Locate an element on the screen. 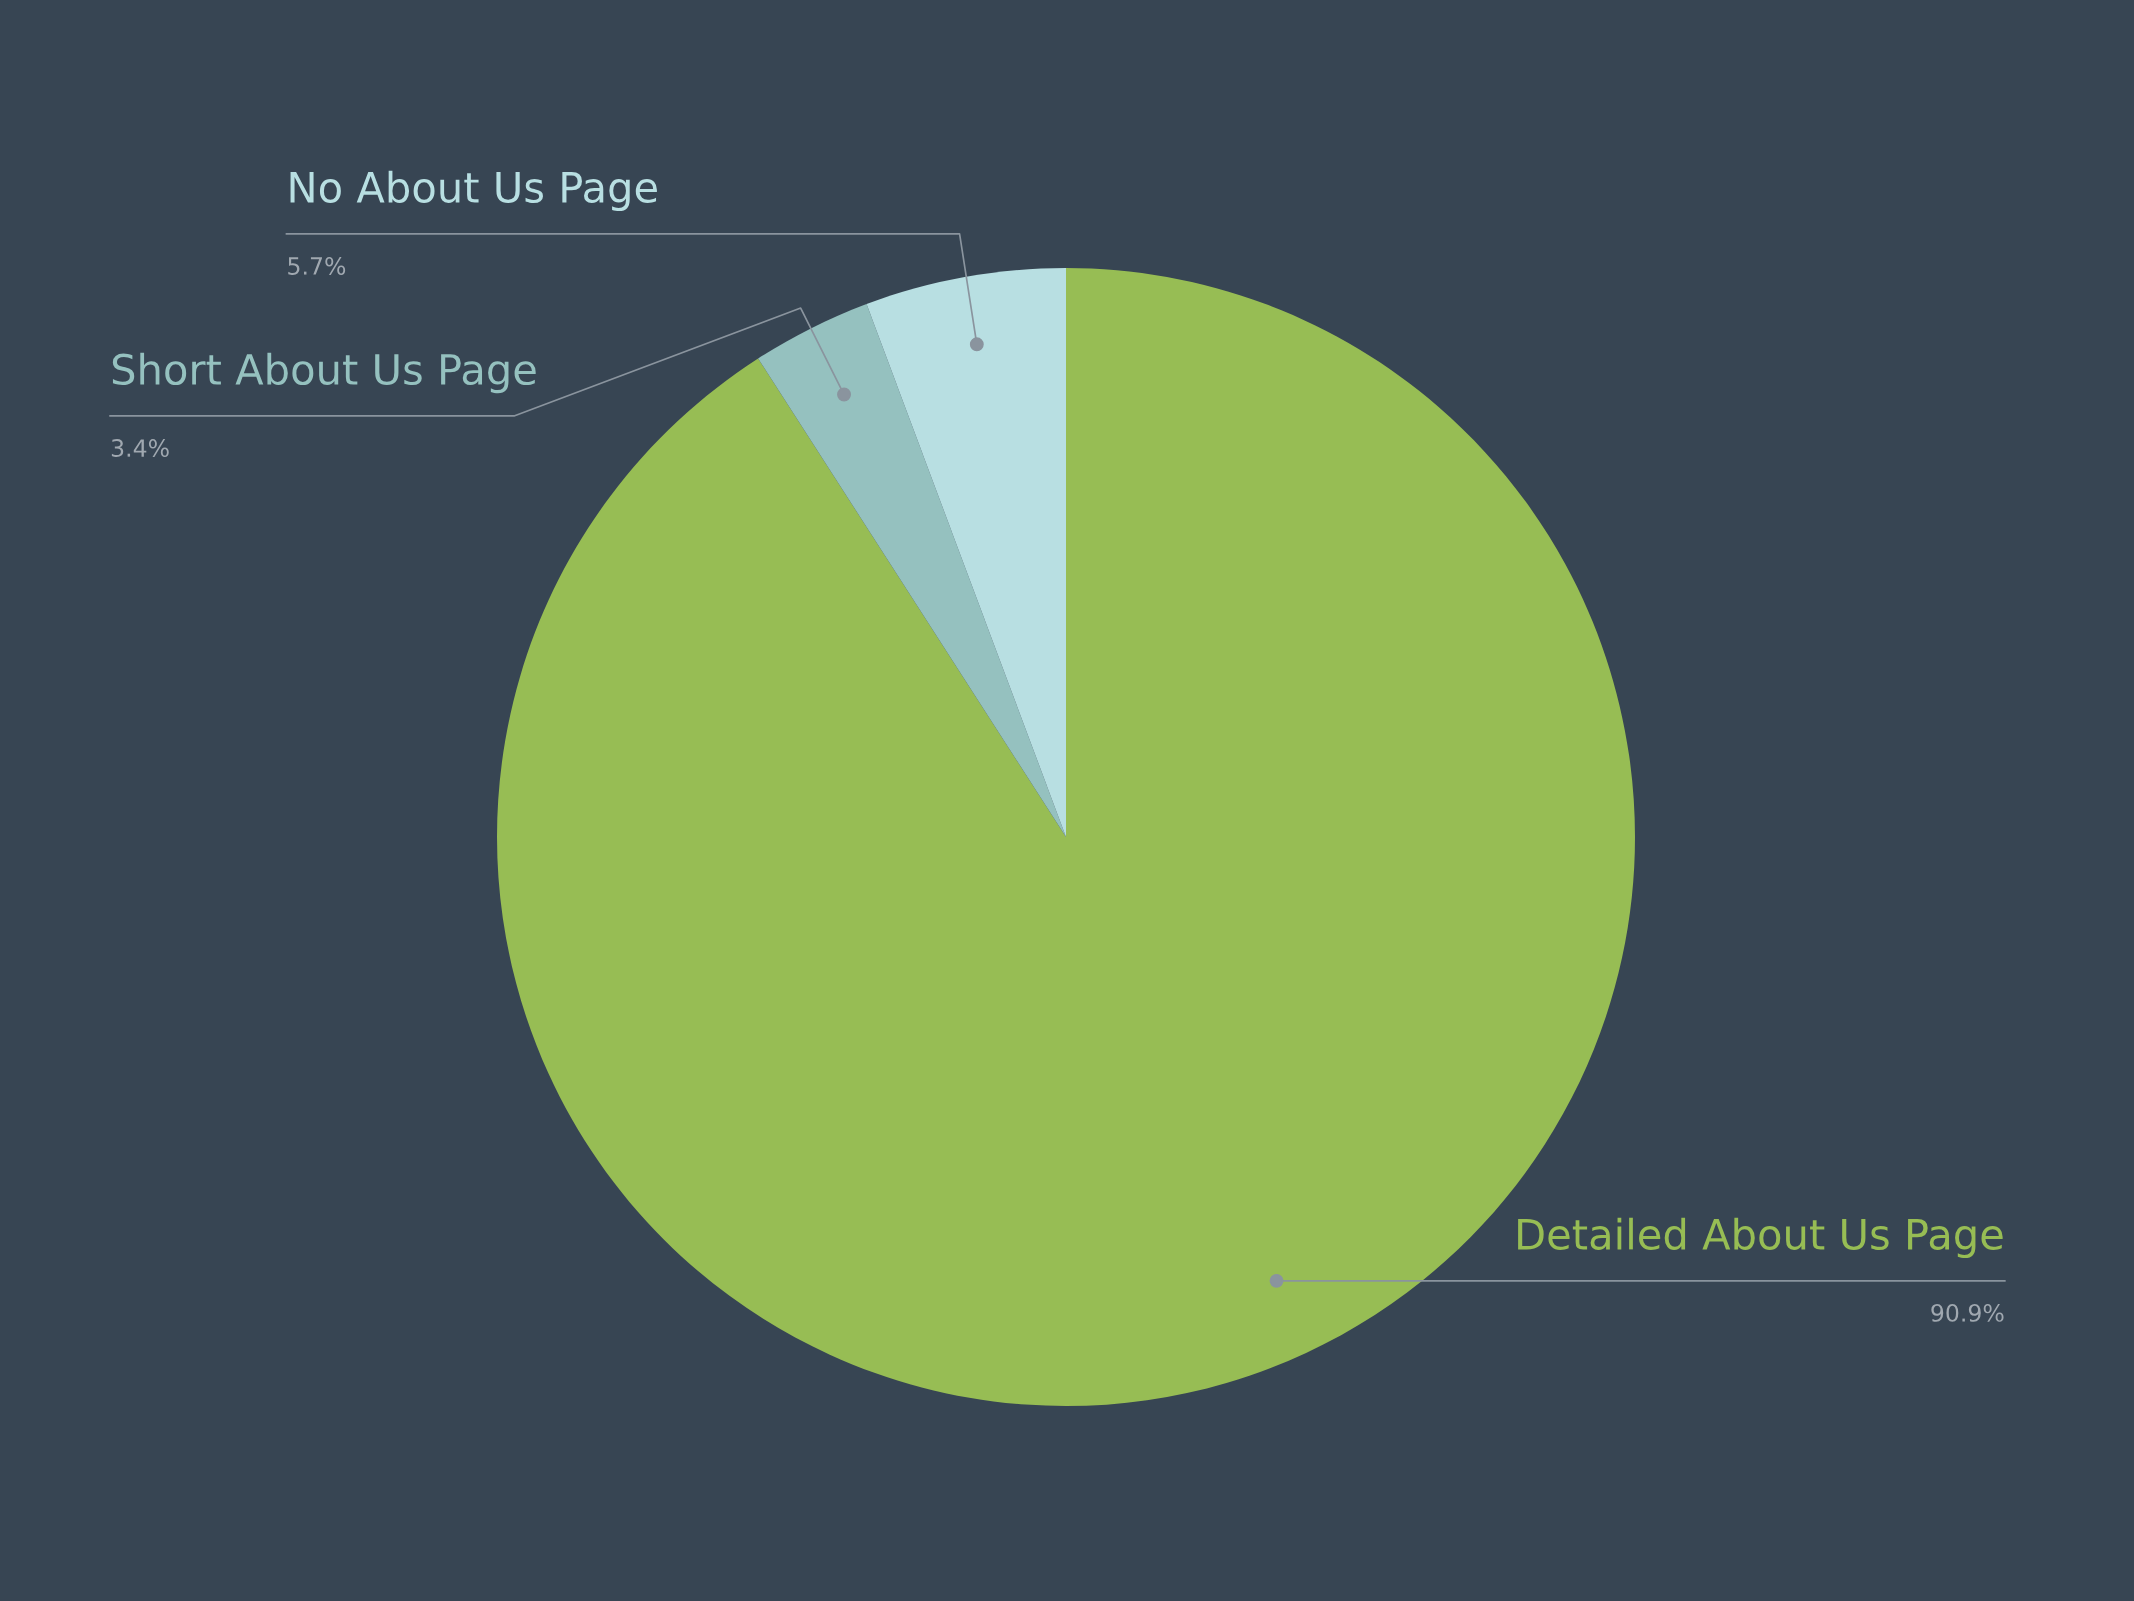 The height and width of the screenshot is (1601, 2134). data-label: 90.9% is located at coordinates (1967, 1313).